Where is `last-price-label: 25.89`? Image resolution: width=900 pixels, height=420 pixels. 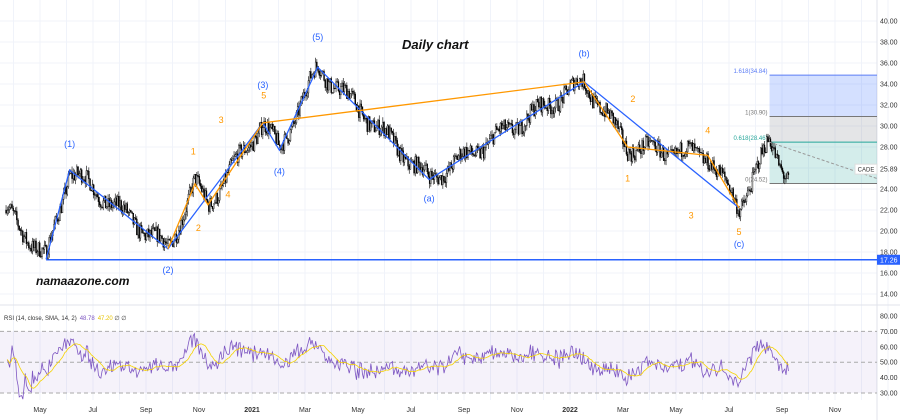 last-price-label: 25.89 is located at coordinates (889, 170).